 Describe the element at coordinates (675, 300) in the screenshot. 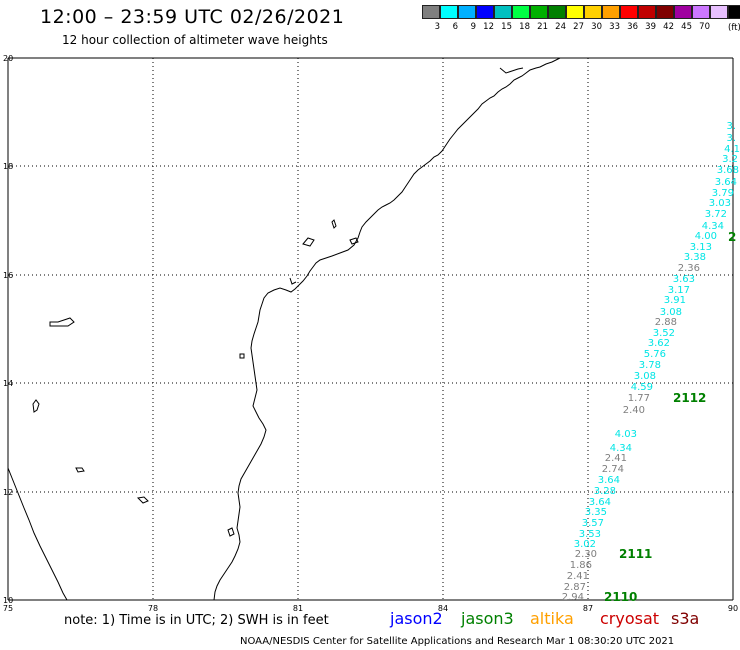

I see `wave-reading: 3.91` at that location.